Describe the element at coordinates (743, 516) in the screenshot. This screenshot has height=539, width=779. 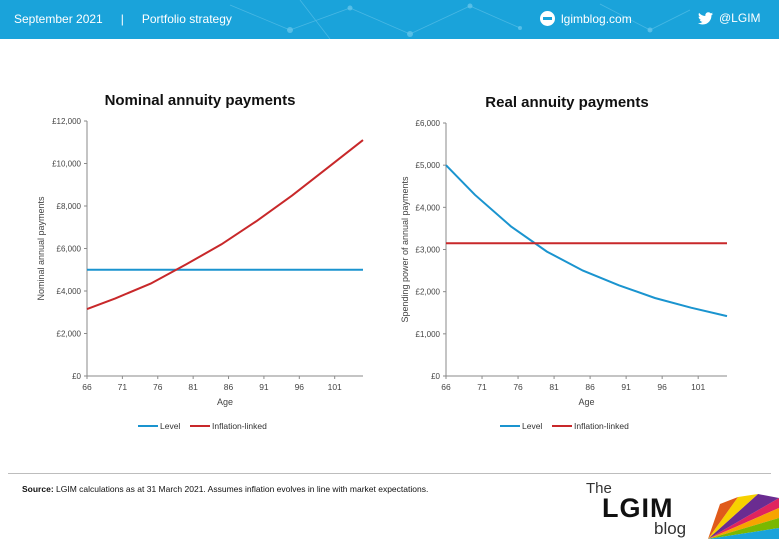
I see `umbrella-icon` at that location.